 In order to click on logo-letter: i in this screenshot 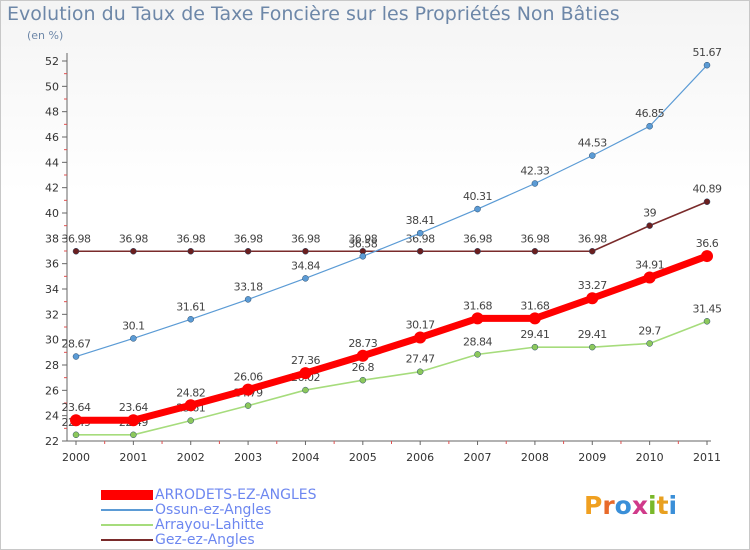, I will do `click(652, 505)`.